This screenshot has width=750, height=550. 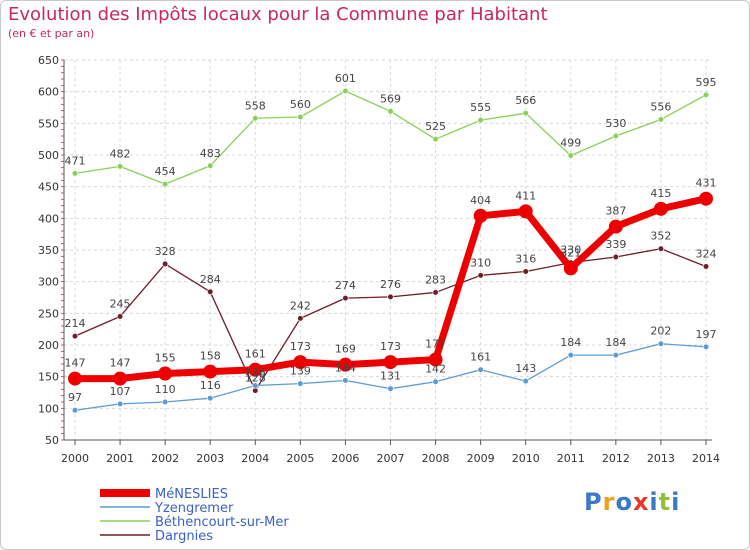 I want to click on logo-letter: x, so click(x=641, y=502).